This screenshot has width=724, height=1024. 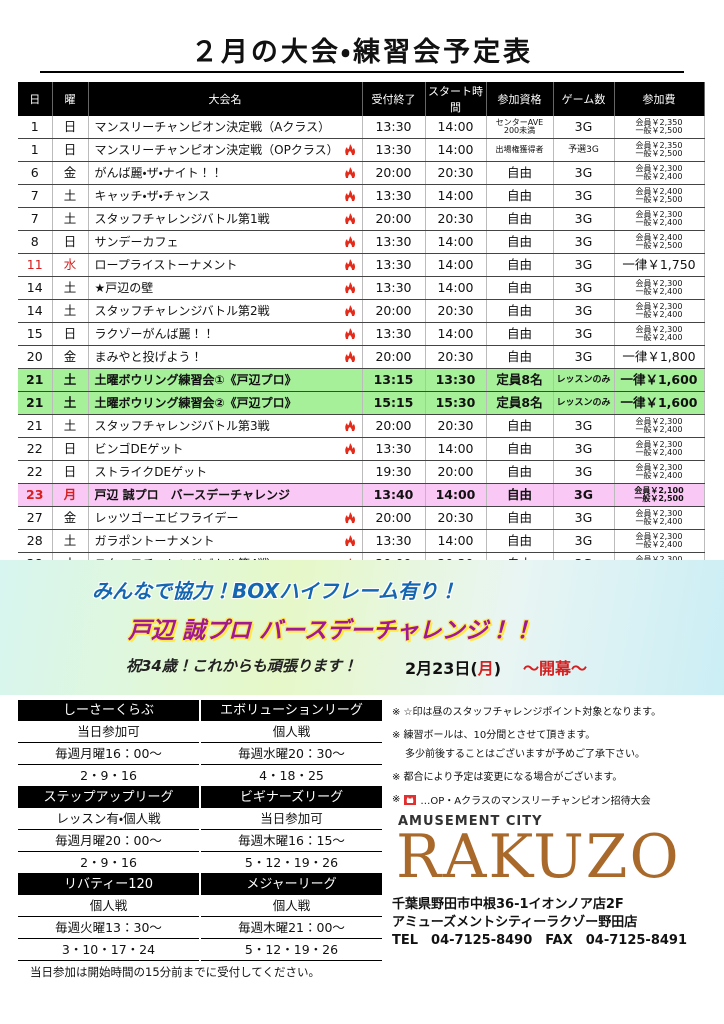 What do you see at coordinates (70, 357) in the screenshot?
I see `weekday: 金` at bounding box center [70, 357].